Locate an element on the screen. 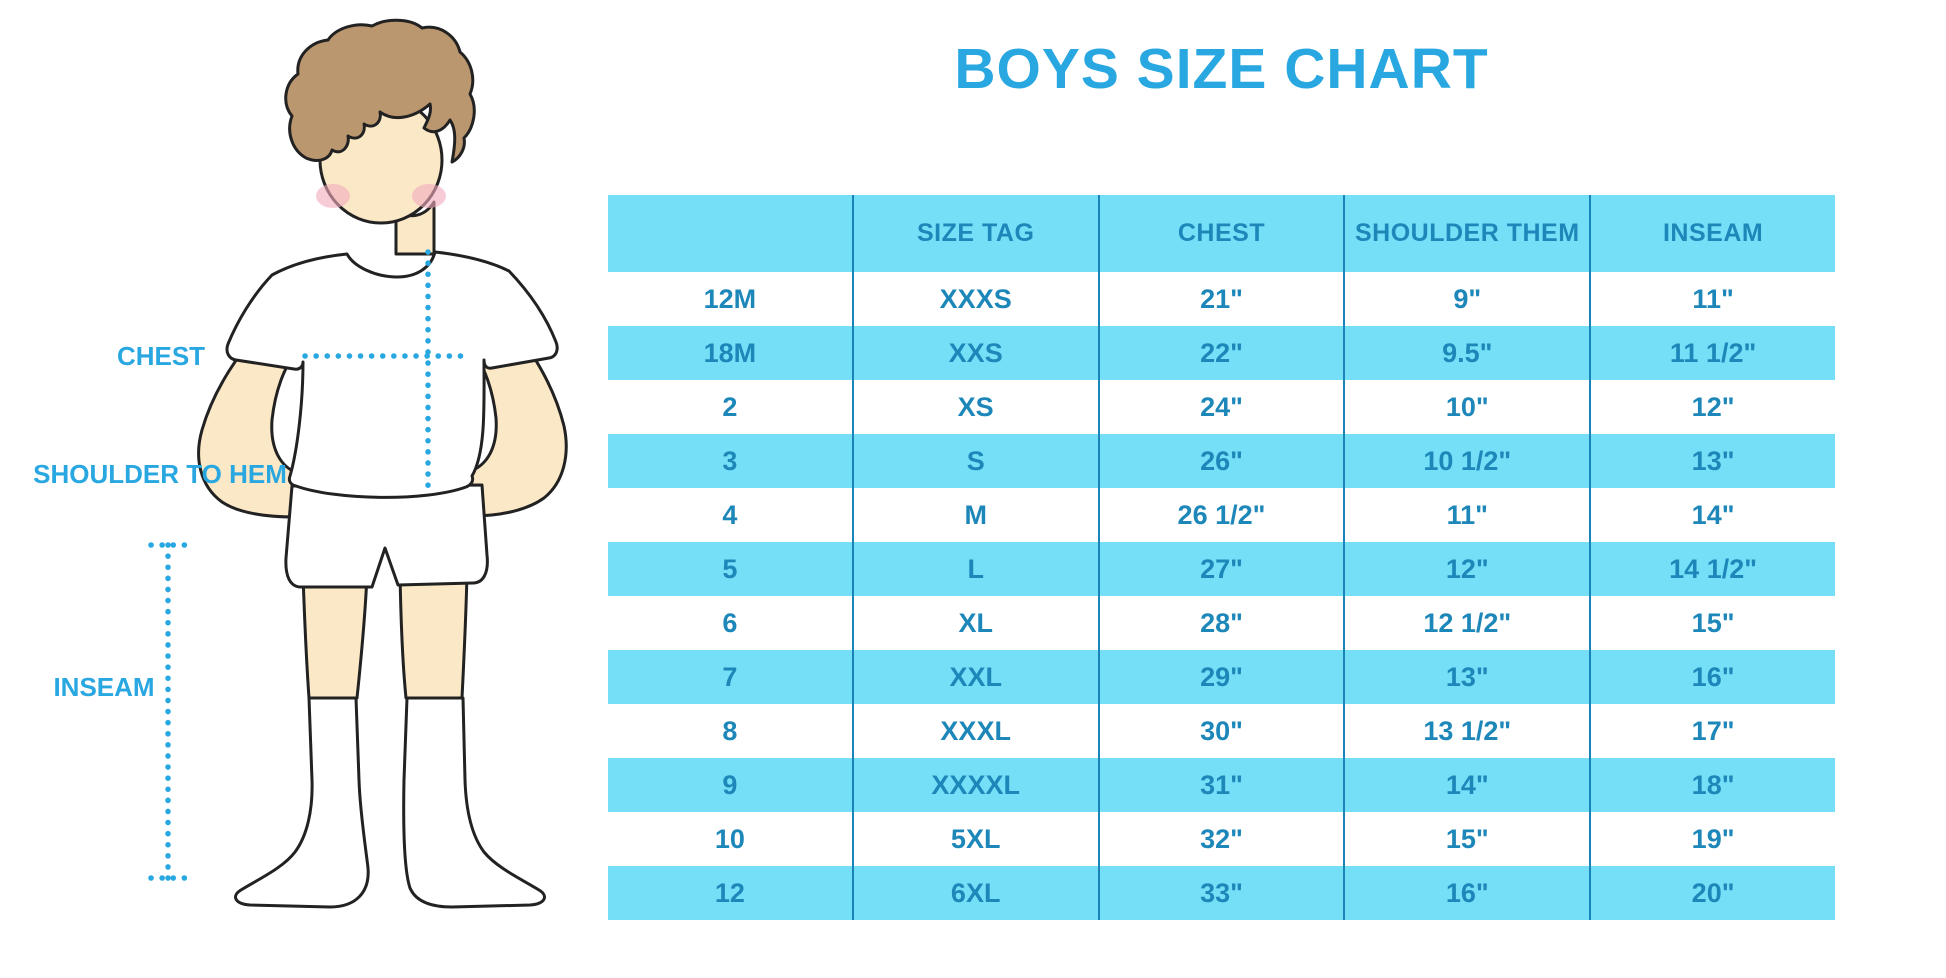 This screenshot has width=1946, height=978. table-row: 18M XXS 22" 9.5" 11 1/2" is located at coordinates (1221, 353).